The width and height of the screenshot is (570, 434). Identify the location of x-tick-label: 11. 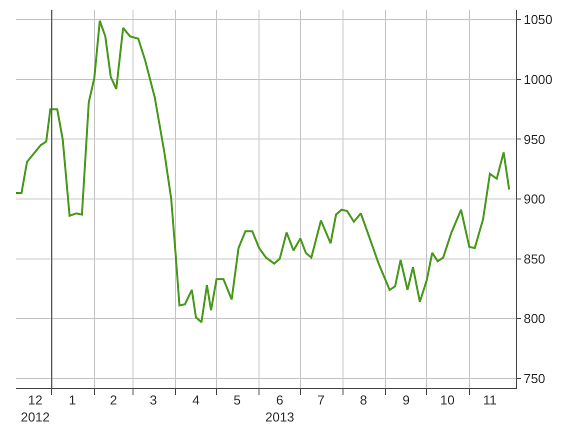
(490, 400).